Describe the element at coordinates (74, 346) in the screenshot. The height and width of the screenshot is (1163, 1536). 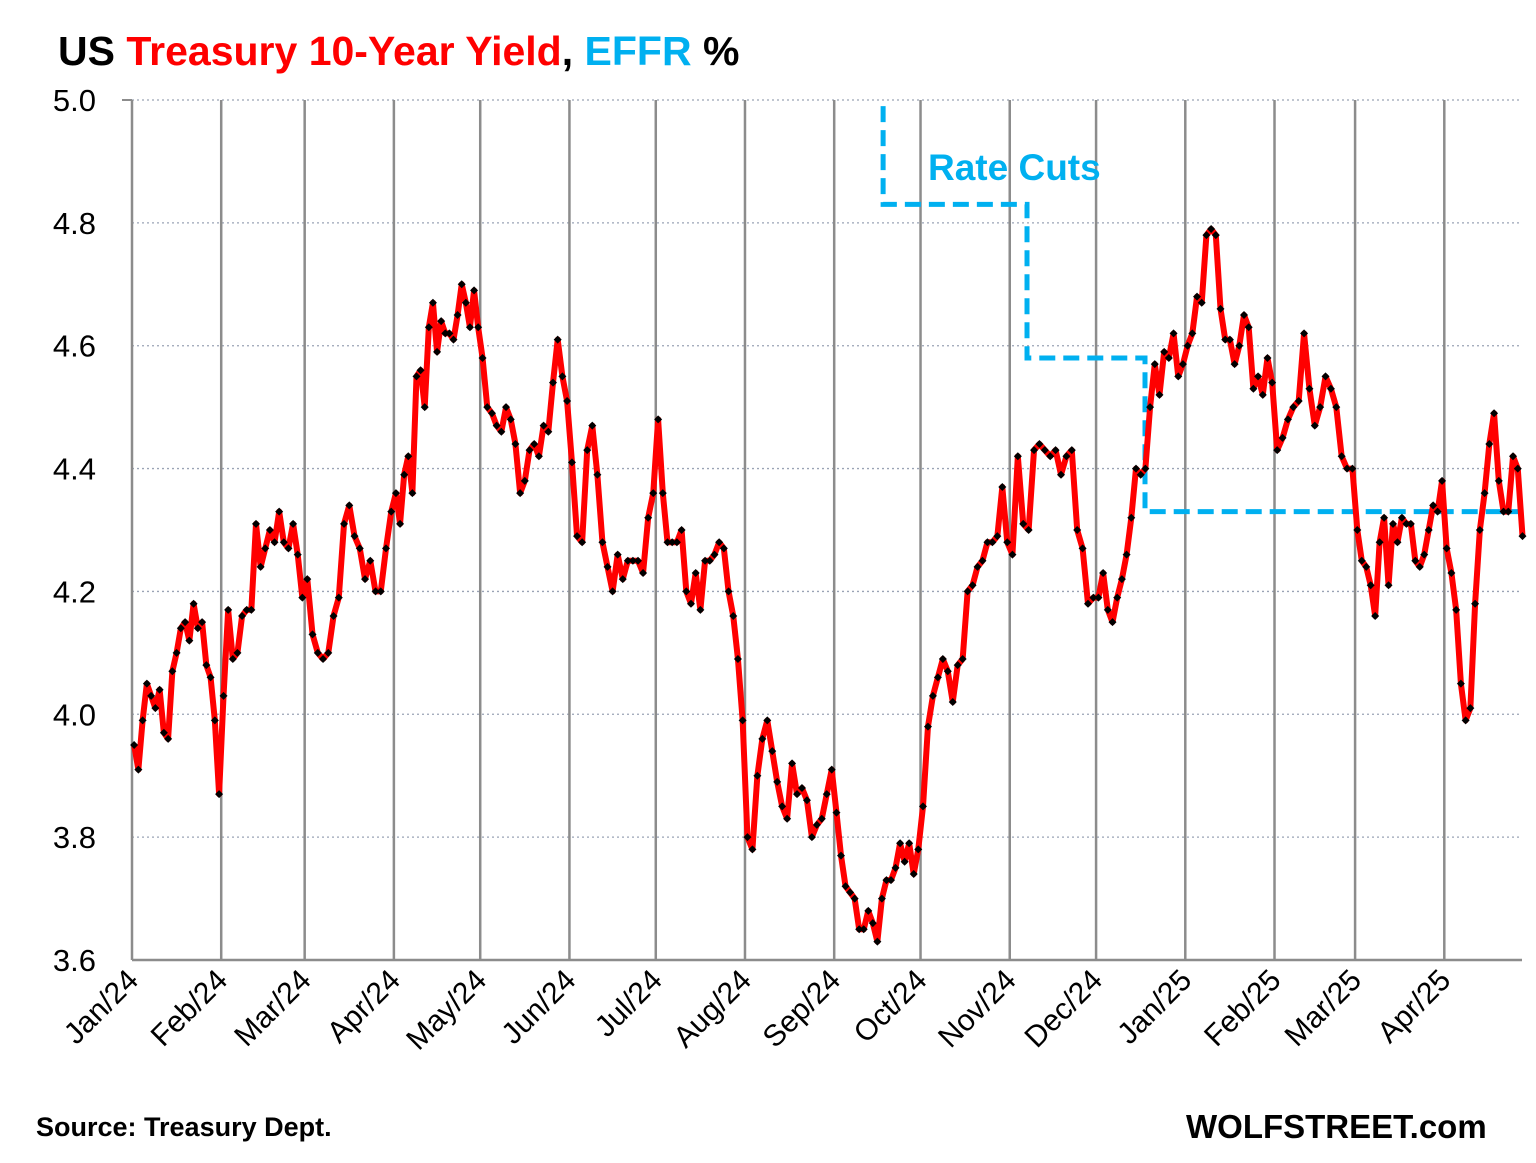
I see `y-tick-label: 4.6` at that location.